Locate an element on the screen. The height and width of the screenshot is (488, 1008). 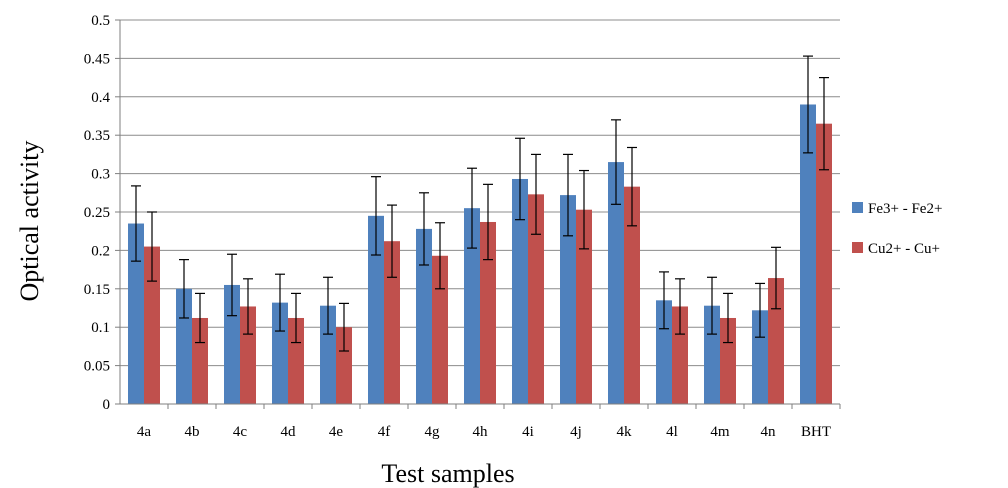
x-tick-label: BHT is located at coordinates (816, 432).